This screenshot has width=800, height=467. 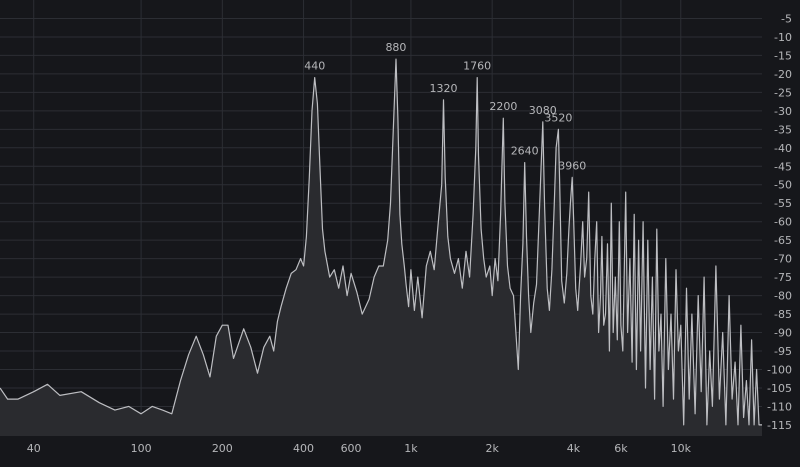 I want to click on peak-label: 3520, so click(x=558, y=117).